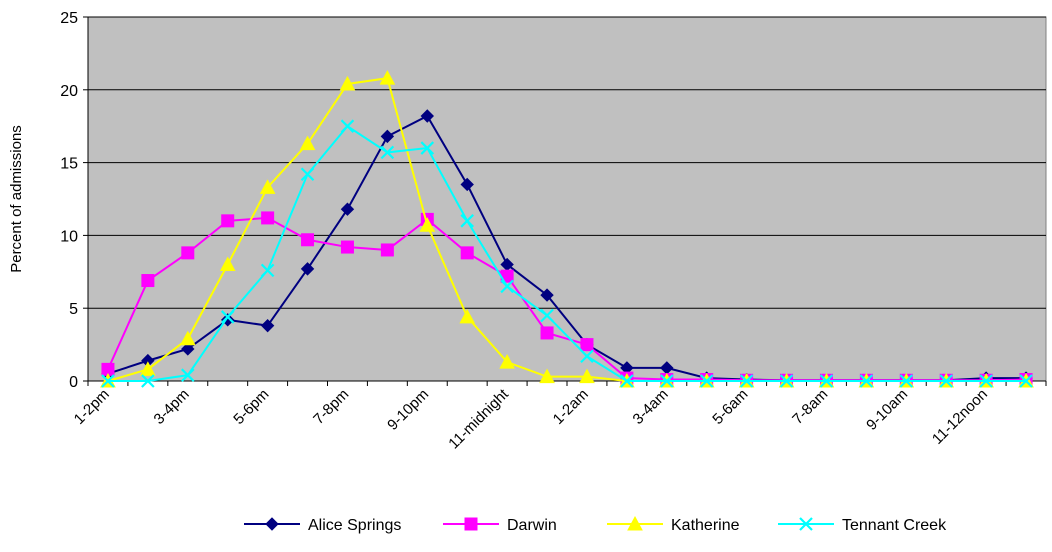 The height and width of the screenshot is (552, 1052). Describe the element at coordinates (500, 525) in the screenshot. I see `legend-item: Darwin` at that location.